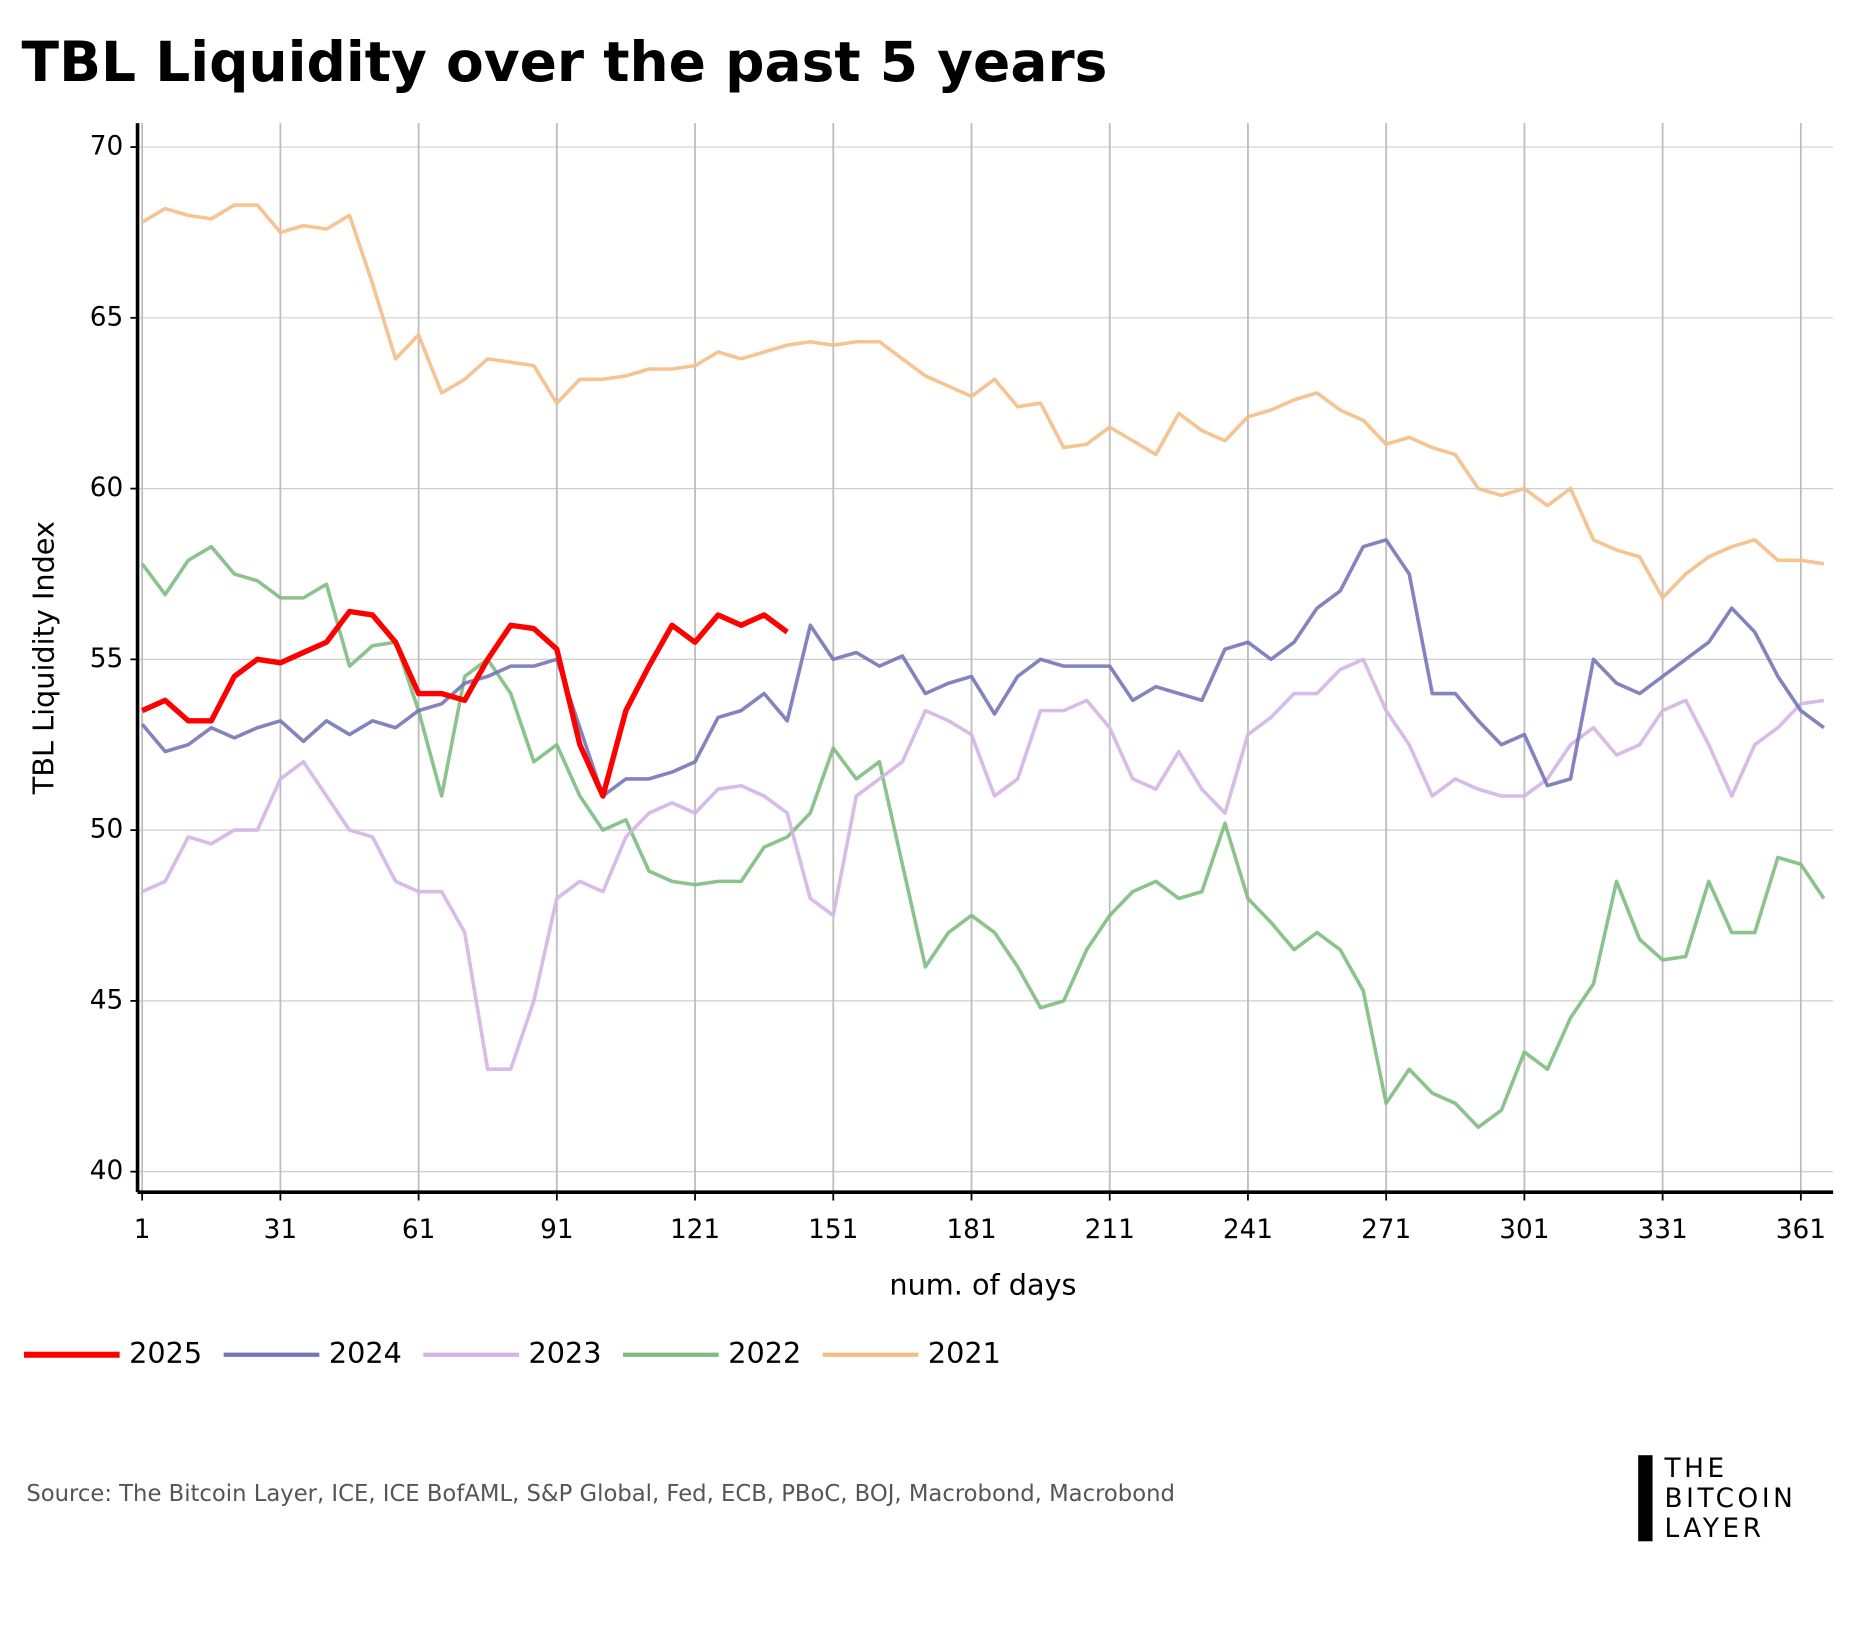 Image resolution: width=1875 pixels, height=1625 pixels. Describe the element at coordinates (1715, 1529) in the screenshot. I see `logo-text: LAYER` at that location.